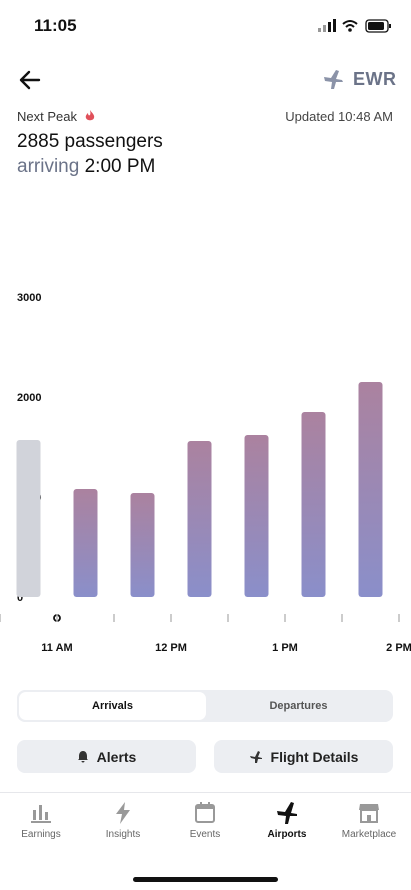 The height and width of the screenshot is (890, 411). What do you see at coordinates (398, 648) in the screenshot?
I see `x-tick-label: 2 PM` at bounding box center [398, 648].